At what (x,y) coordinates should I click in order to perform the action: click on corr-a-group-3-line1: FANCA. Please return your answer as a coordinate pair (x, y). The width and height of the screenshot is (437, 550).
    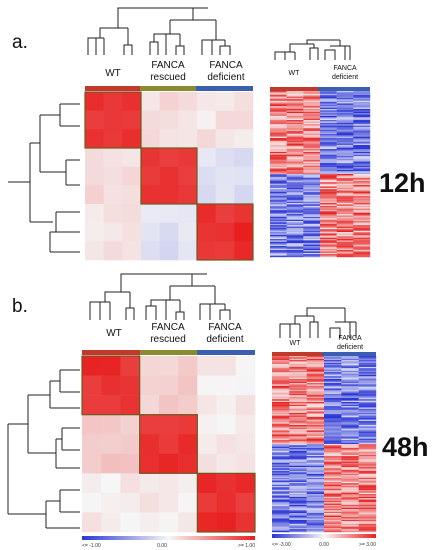
    Looking at the image, I should click on (226, 65).